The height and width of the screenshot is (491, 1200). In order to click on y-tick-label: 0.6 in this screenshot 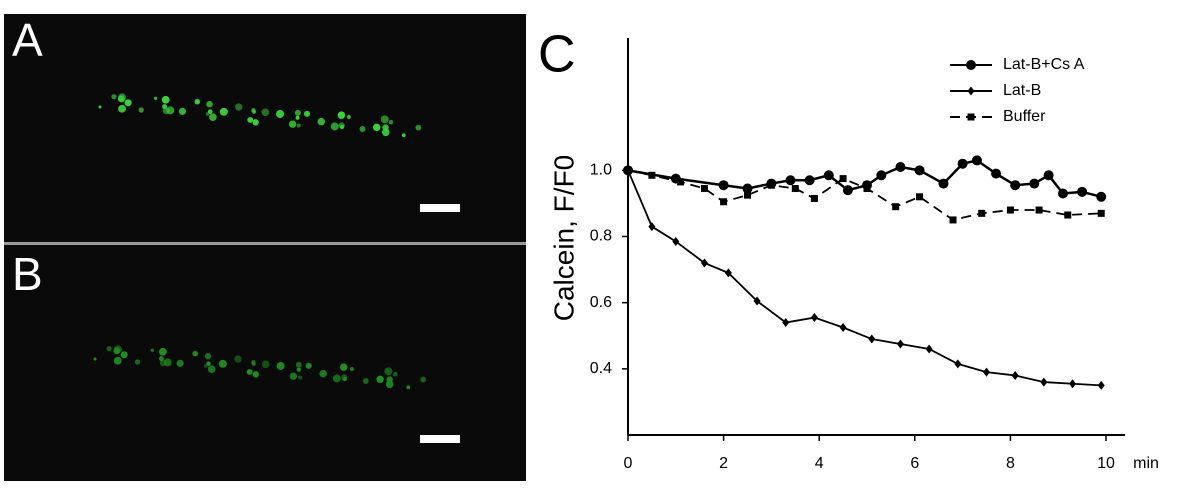, I will do `click(601, 302)`.